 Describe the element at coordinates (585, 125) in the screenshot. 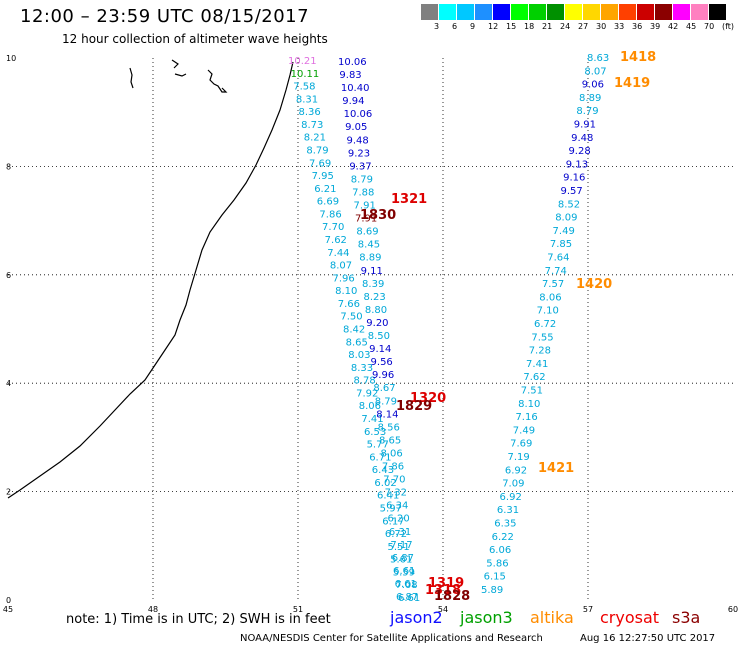

I see `right-track-value: 9.91` at that location.